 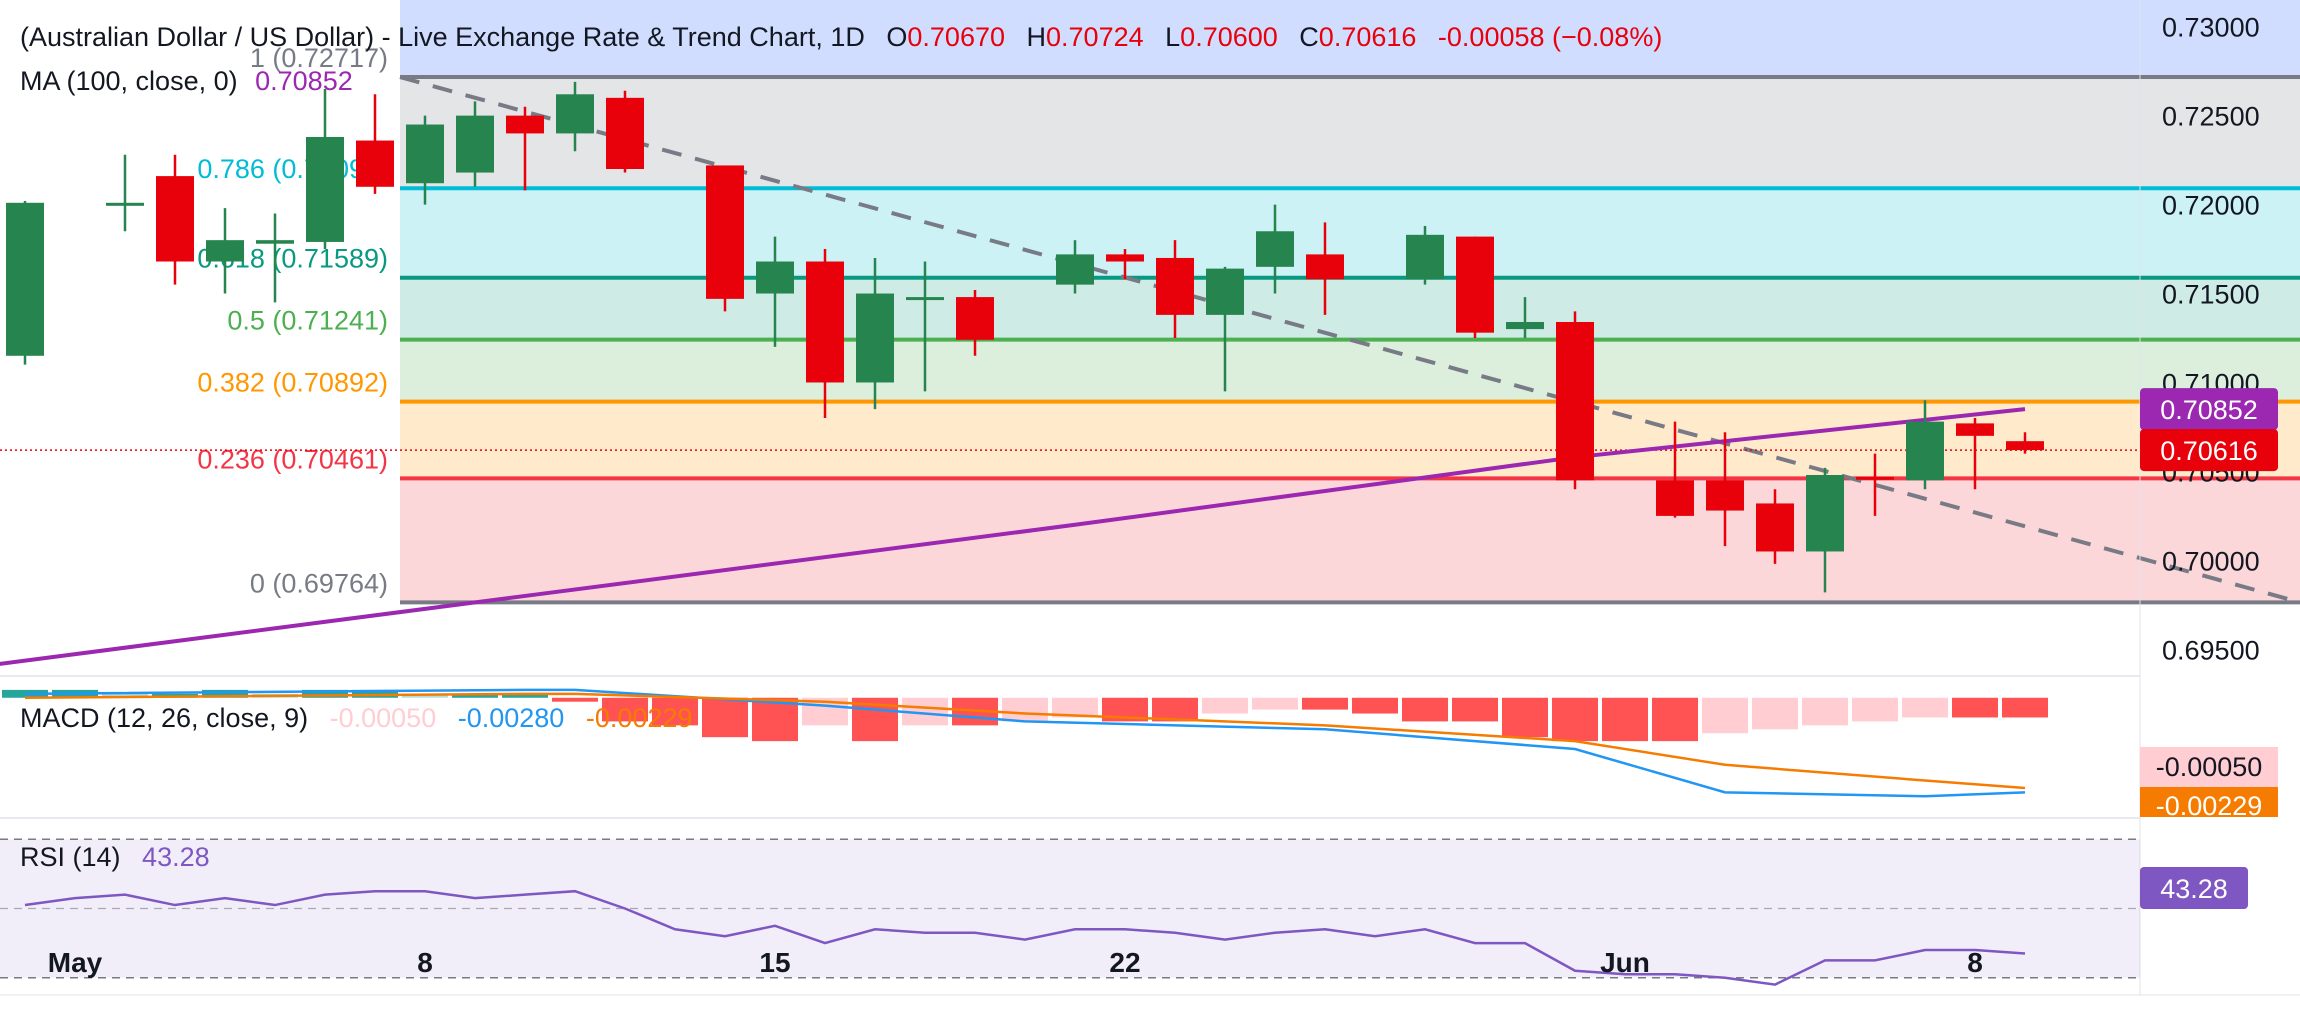 What do you see at coordinates (425, 962) in the screenshot?
I see `time-tick-label: 8` at bounding box center [425, 962].